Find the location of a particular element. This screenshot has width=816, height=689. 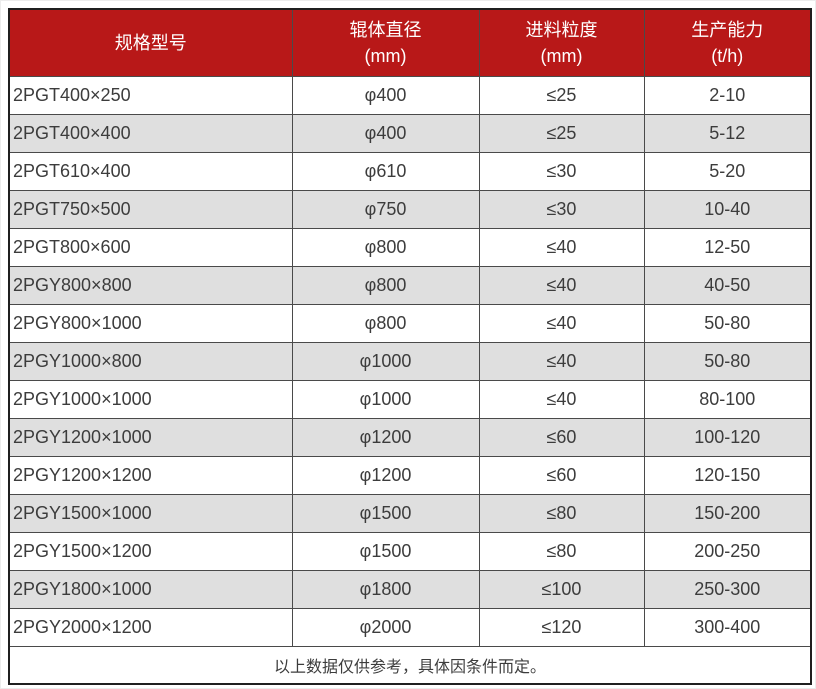

header-label-roller-diameter: 辊体直径 is located at coordinates (385, 29).